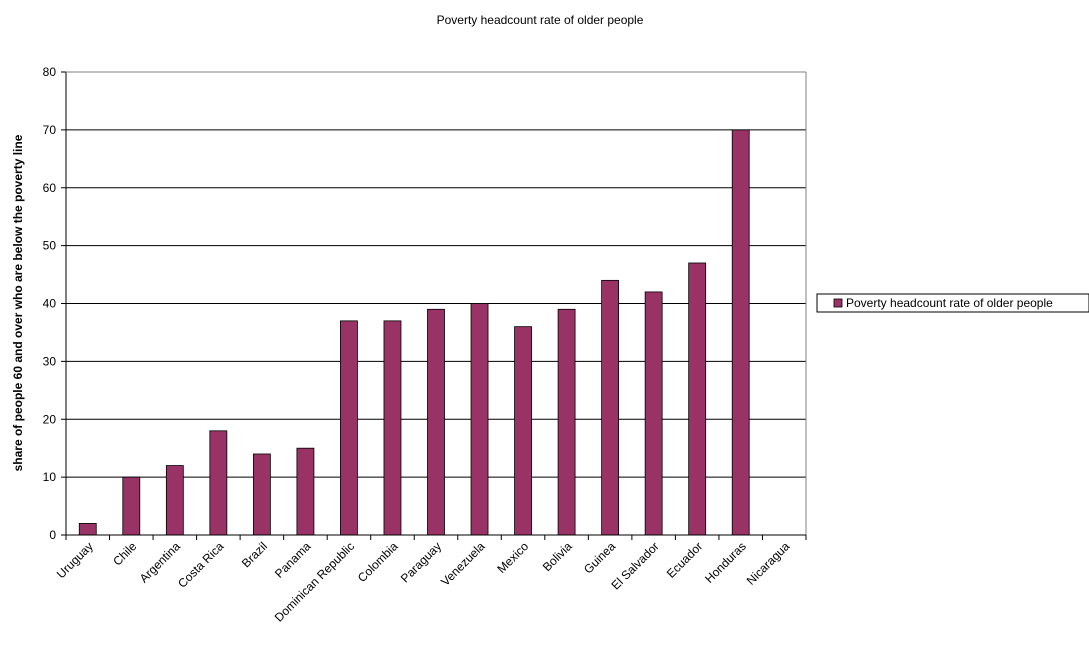 This screenshot has height=658, width=1089. I want to click on x-tick-label: Bolivia, so click(557, 556).